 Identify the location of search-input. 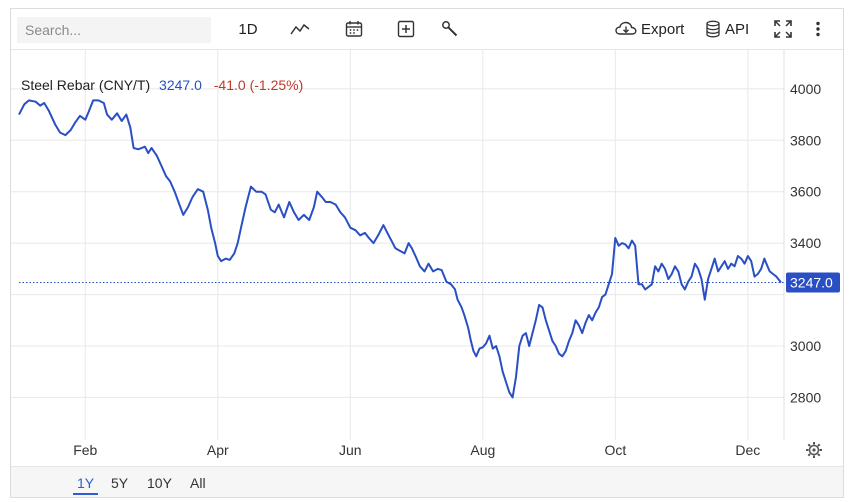
(114, 30).